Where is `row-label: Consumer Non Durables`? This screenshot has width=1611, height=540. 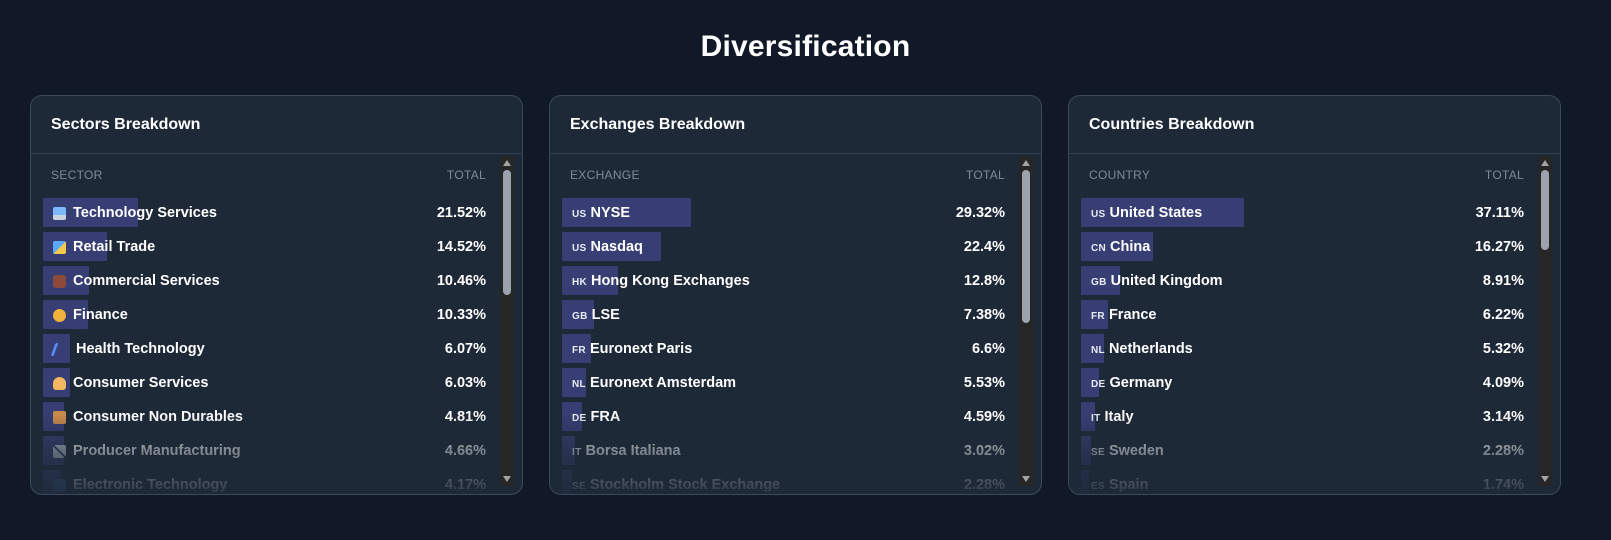 row-label: Consumer Non Durables is located at coordinates (143, 417).